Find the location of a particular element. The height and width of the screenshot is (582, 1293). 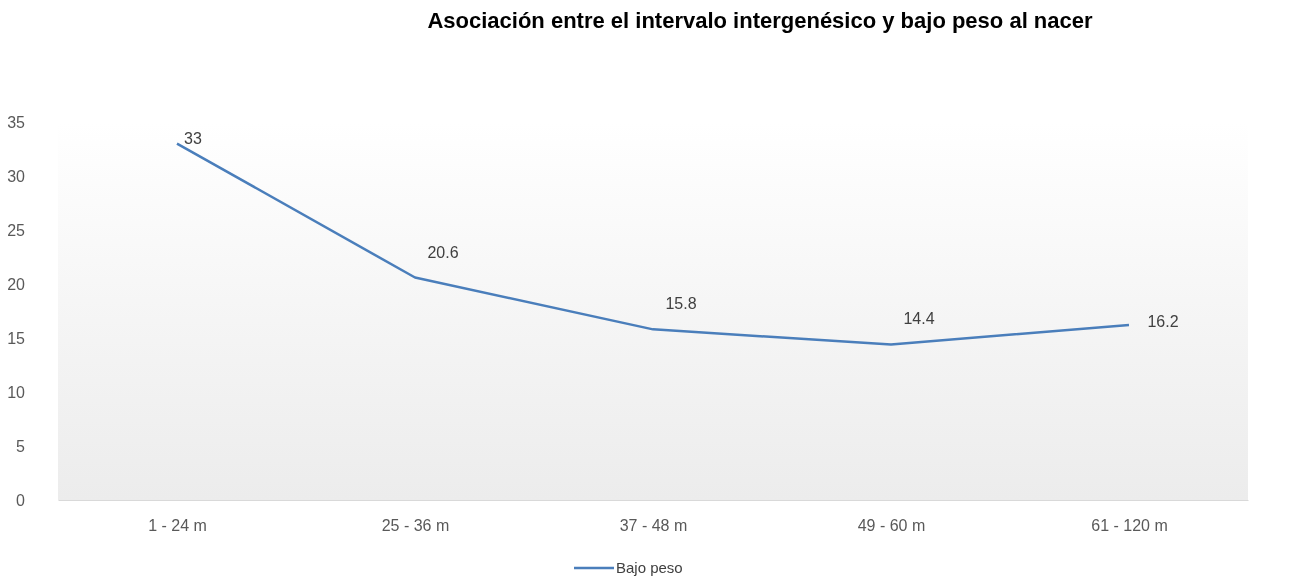

y-tick-label: 20 is located at coordinates (16, 284).